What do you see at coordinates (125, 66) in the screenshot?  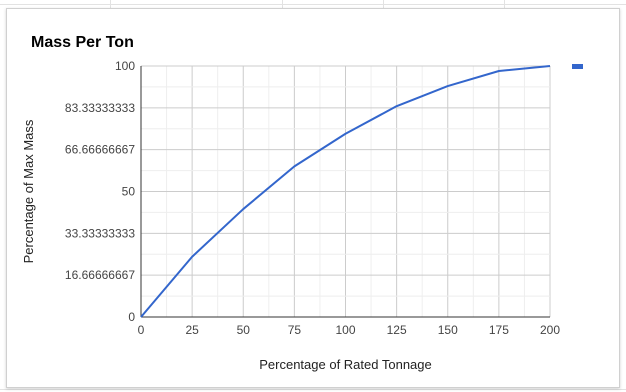 I see `y-tick-label: 100` at bounding box center [125, 66].